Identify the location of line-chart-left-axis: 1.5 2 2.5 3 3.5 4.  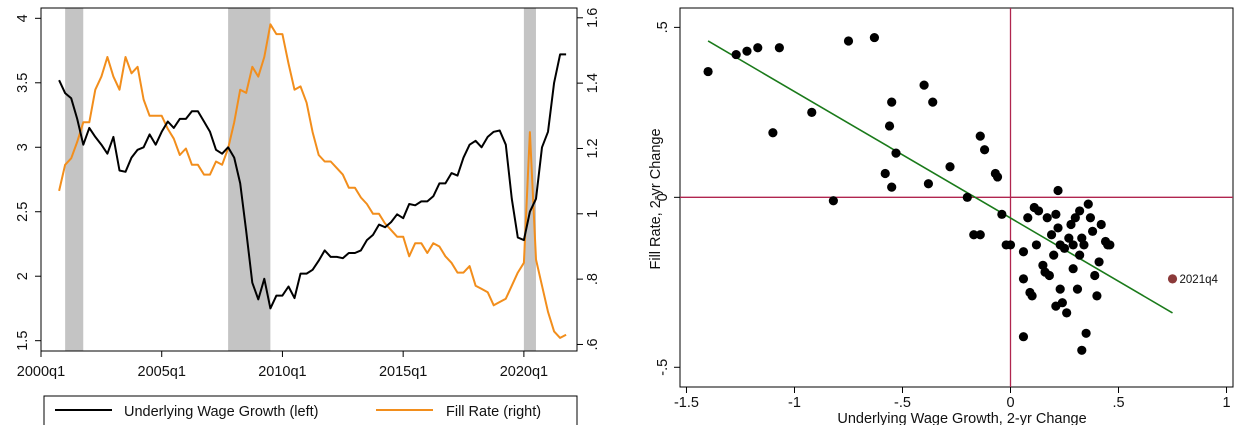
(28, 182).